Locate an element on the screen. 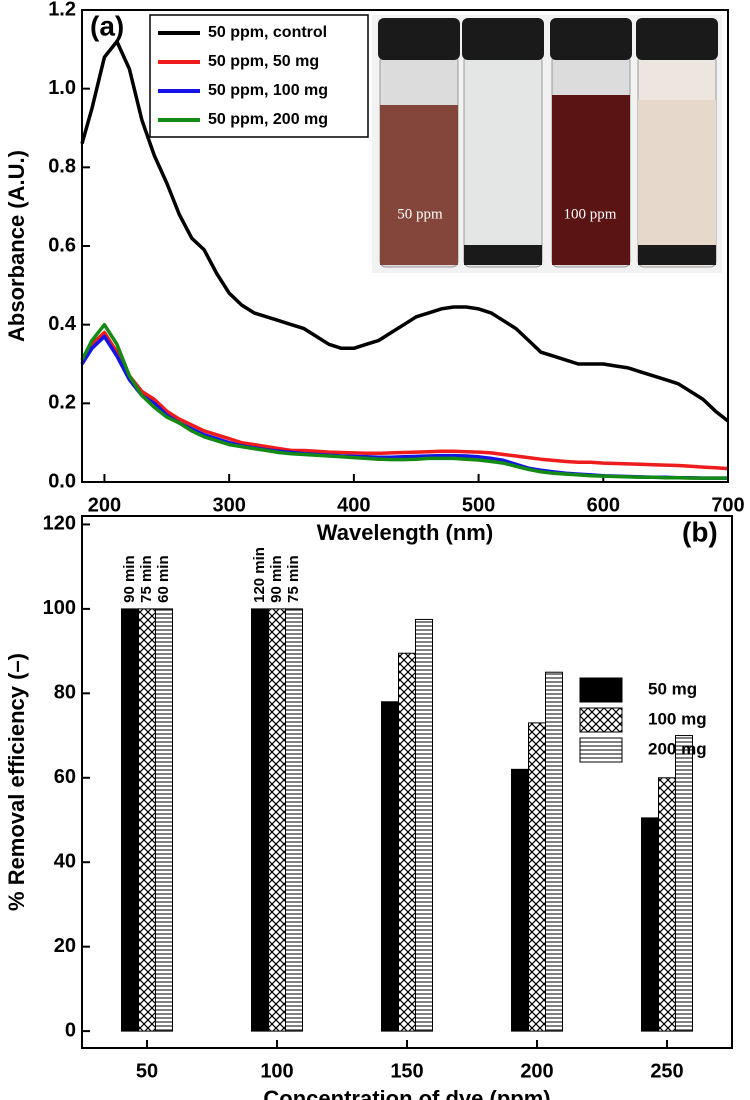  x-tick-label: 50 is located at coordinates (147, 1071).